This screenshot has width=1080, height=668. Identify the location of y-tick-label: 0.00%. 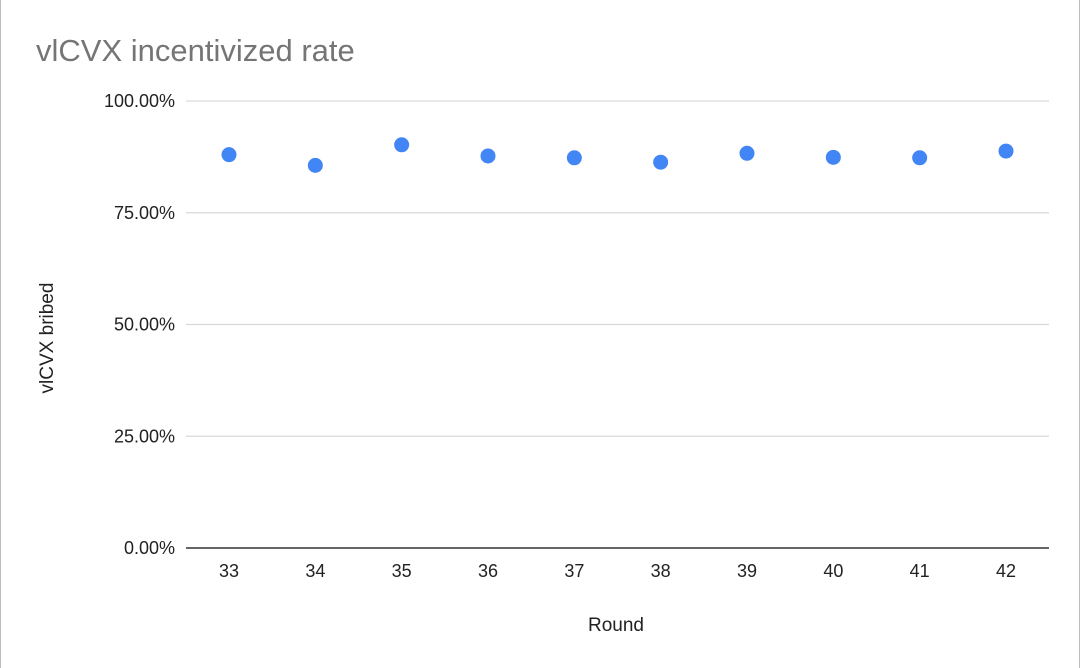
(149, 548).